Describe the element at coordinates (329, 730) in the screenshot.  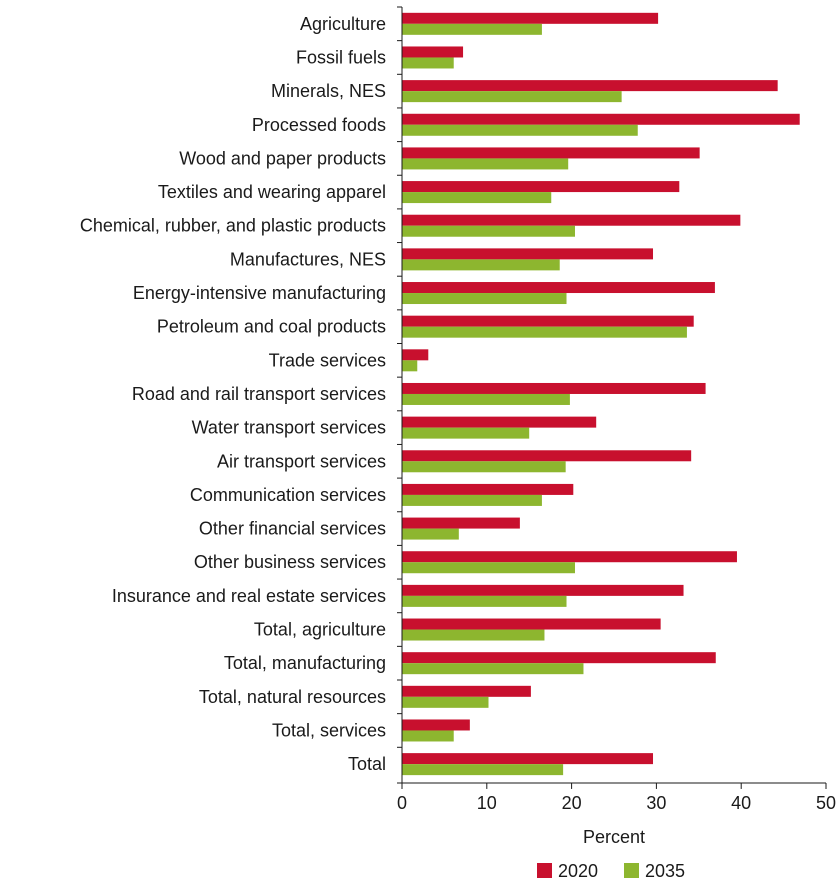
I see `category-label: Total, services` at that location.